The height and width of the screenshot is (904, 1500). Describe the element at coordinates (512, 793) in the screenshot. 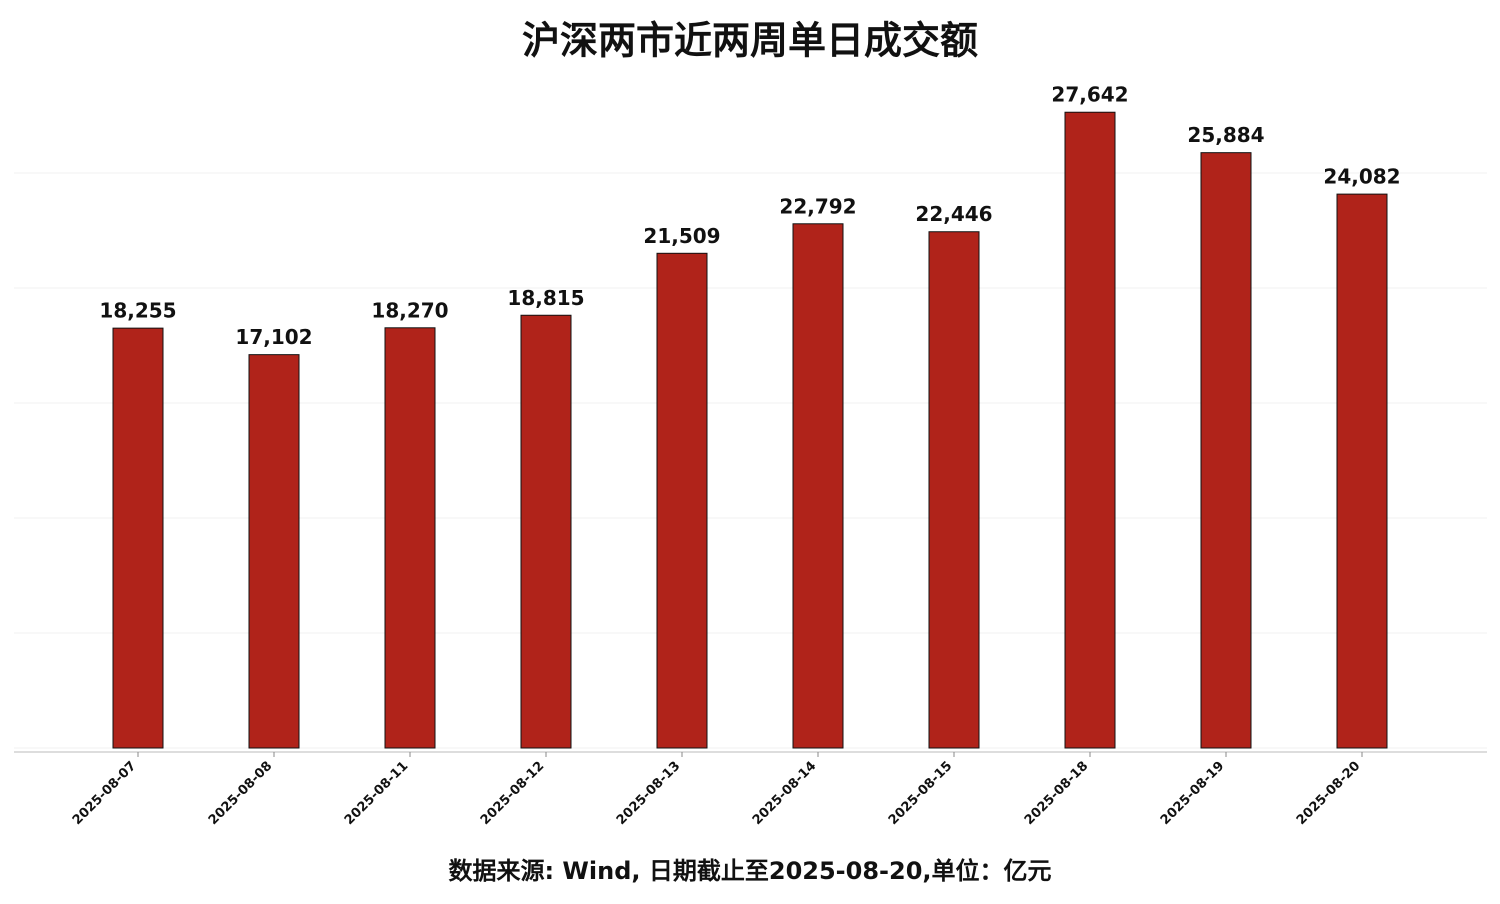

I see `x-tick-label: 2025-08-12` at that location.